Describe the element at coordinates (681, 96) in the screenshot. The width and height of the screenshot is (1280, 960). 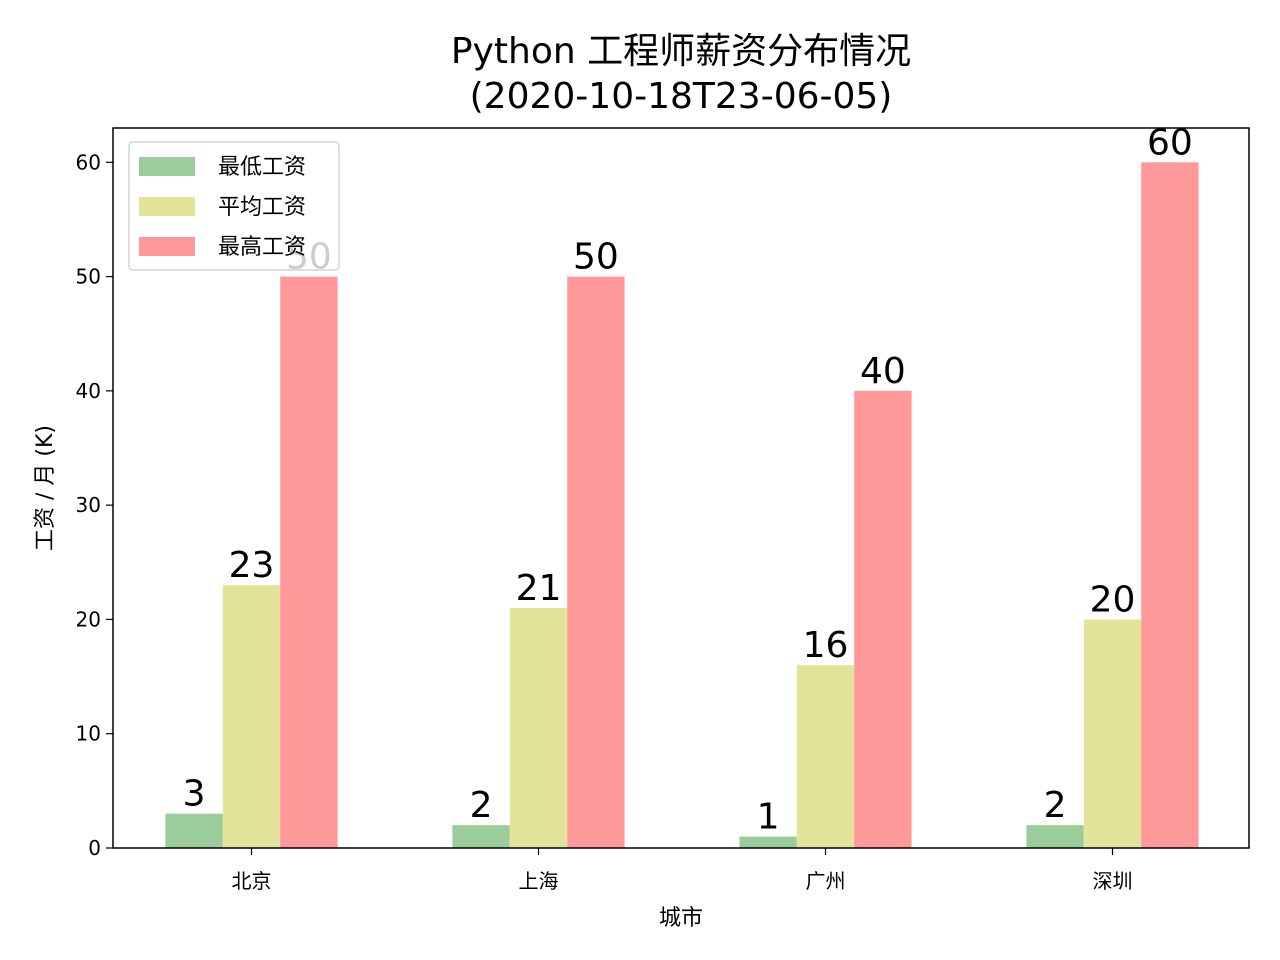
I see `chart-subtitle: (2020-10-18T23-06-05)` at that location.